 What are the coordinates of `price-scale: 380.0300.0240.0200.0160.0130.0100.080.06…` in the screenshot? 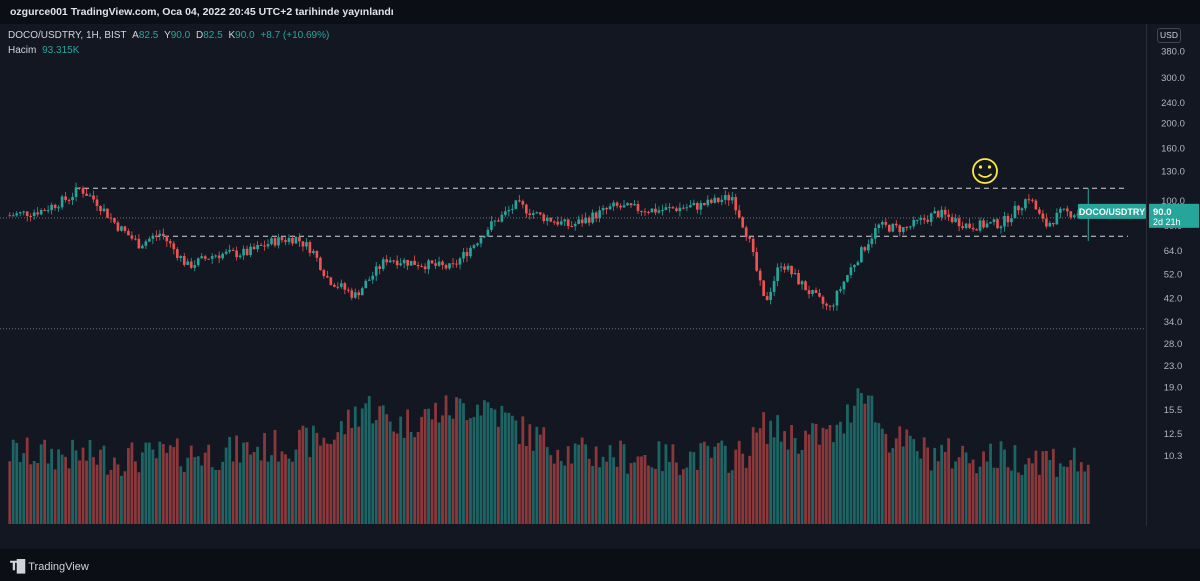 It's located at (1173, 275).